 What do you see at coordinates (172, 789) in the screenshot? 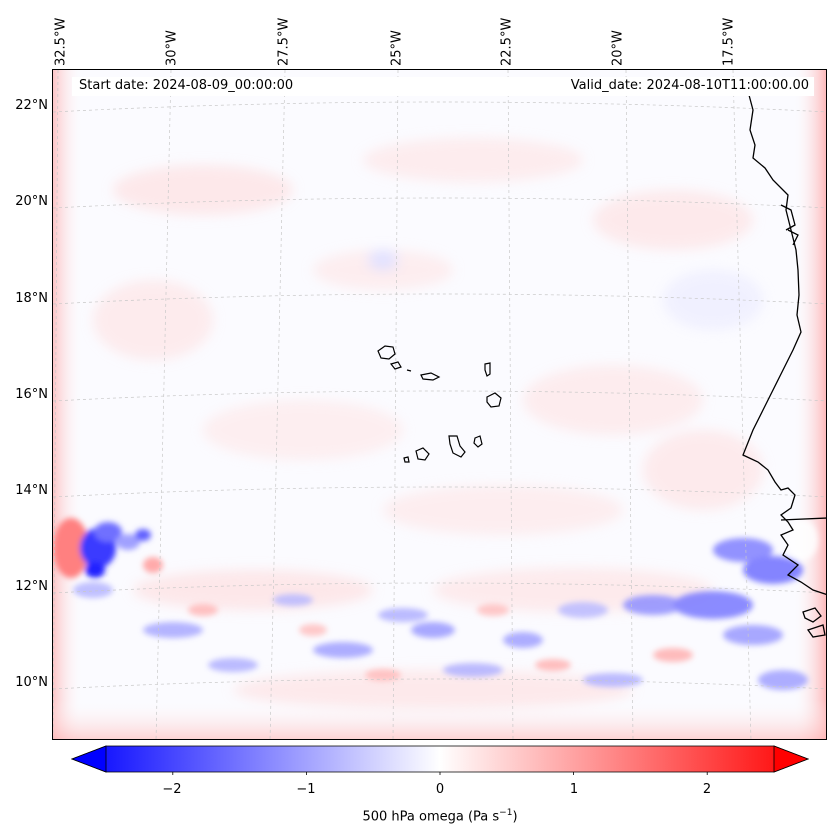
I see `colorbar-tick-label: −2` at bounding box center [172, 789].